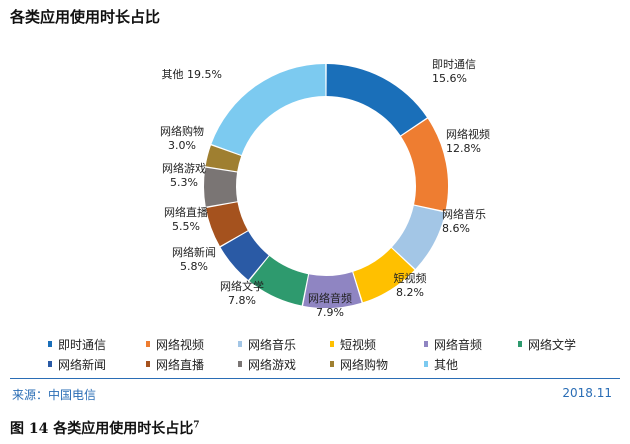 The image size is (630, 444). What do you see at coordinates (180, 365) in the screenshot?
I see `legend-label: 网络直播` at bounding box center [180, 365].